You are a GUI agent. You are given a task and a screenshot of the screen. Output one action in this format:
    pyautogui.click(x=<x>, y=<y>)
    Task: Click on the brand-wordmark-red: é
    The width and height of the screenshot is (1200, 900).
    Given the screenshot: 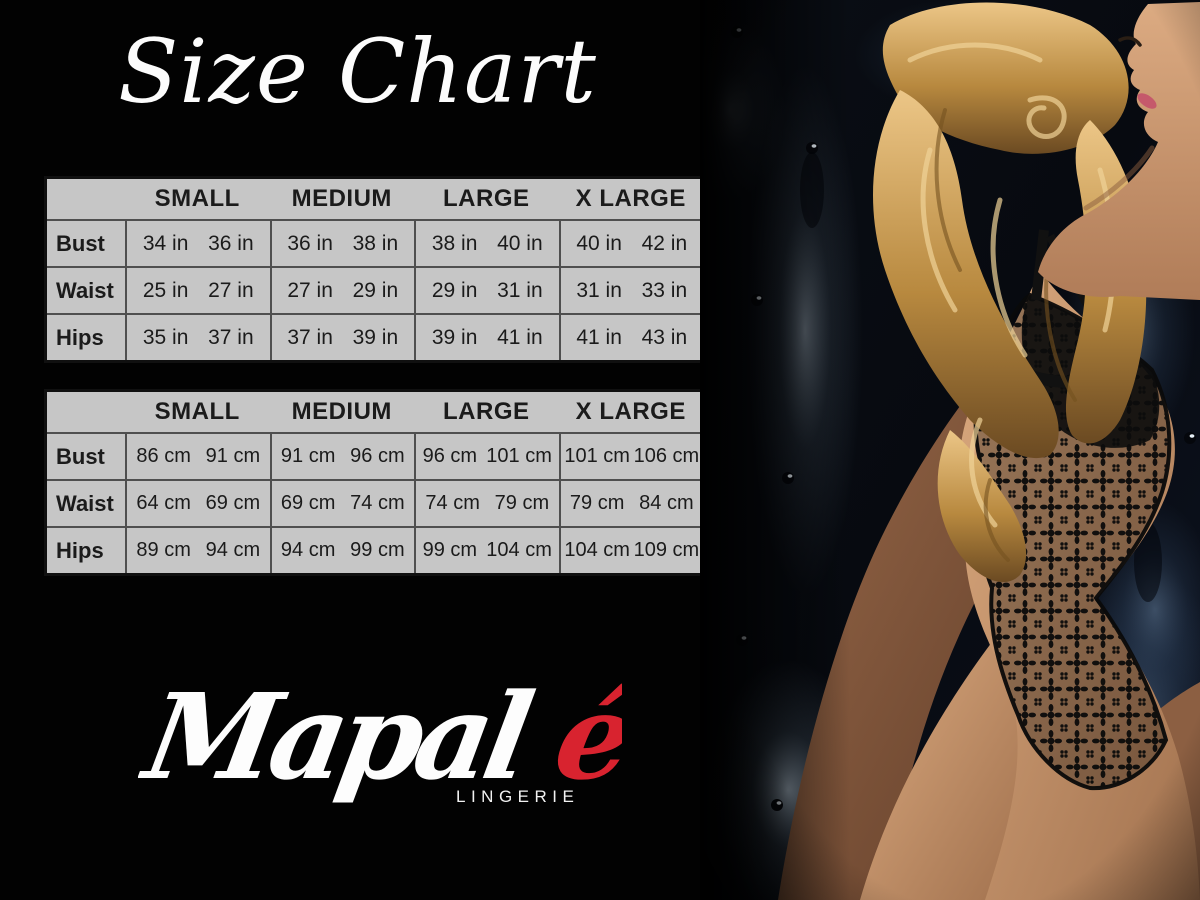 What is the action you would take?
    pyautogui.click(x=584, y=737)
    